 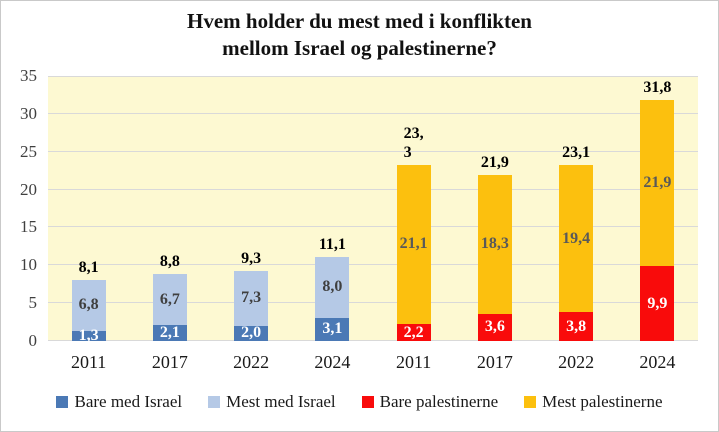 What do you see at coordinates (28, 75) in the screenshot?
I see `y-tick-label: 35` at bounding box center [28, 75].